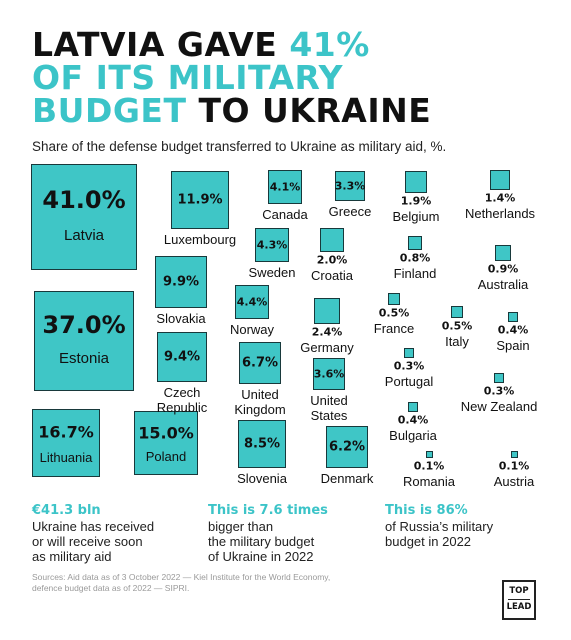 Image resolution: width=571 pixels, height=640 pixels. What do you see at coordinates (499, 391) in the screenshot?
I see `value-label-new-zealand: 0.3%` at bounding box center [499, 391].